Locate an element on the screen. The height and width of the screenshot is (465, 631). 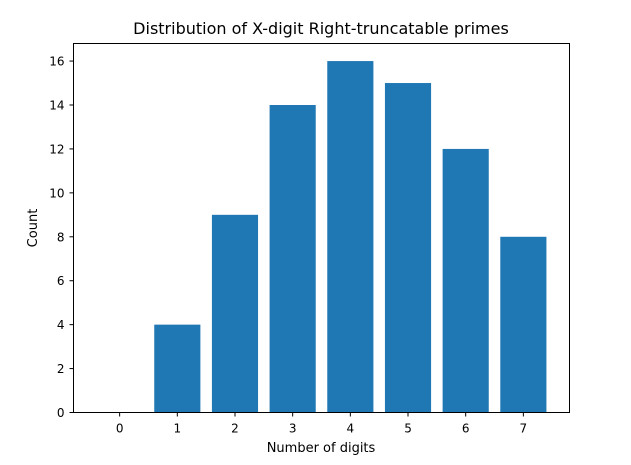
y-tick-label: 2 is located at coordinates (61, 369).